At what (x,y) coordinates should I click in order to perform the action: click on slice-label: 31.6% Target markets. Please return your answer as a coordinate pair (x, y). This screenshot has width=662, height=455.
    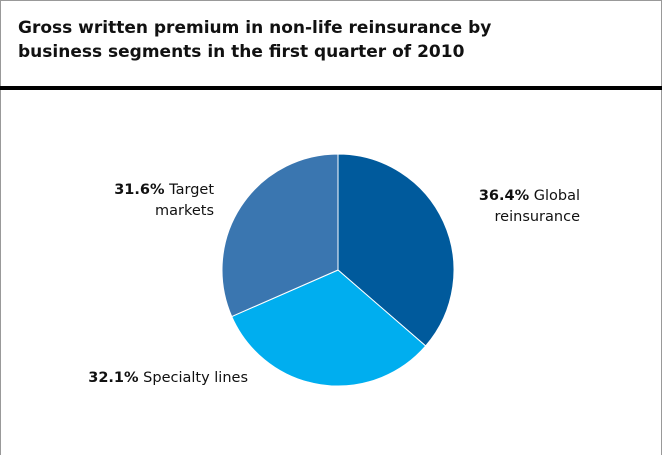
    Looking at the image, I should click on (139, 201).